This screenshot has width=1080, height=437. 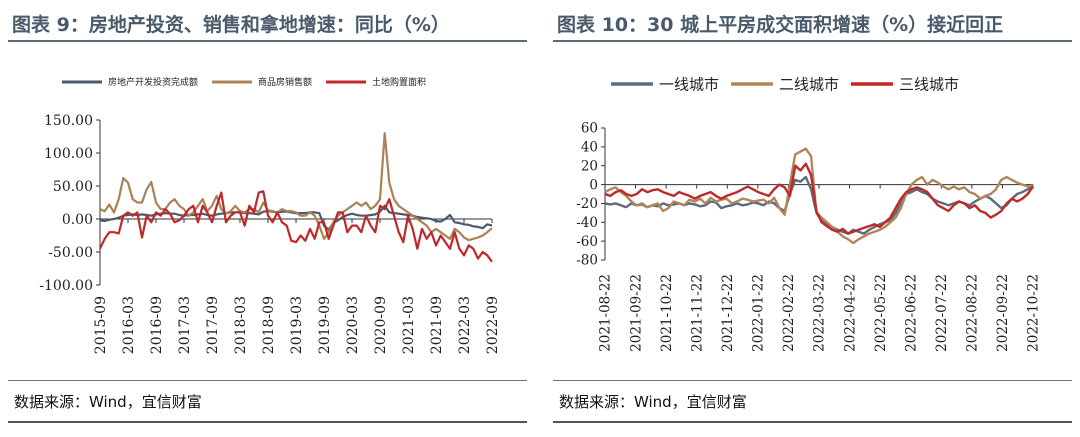 I want to click on left-xtick-label-3: 2017-03, so click(x=185, y=325).